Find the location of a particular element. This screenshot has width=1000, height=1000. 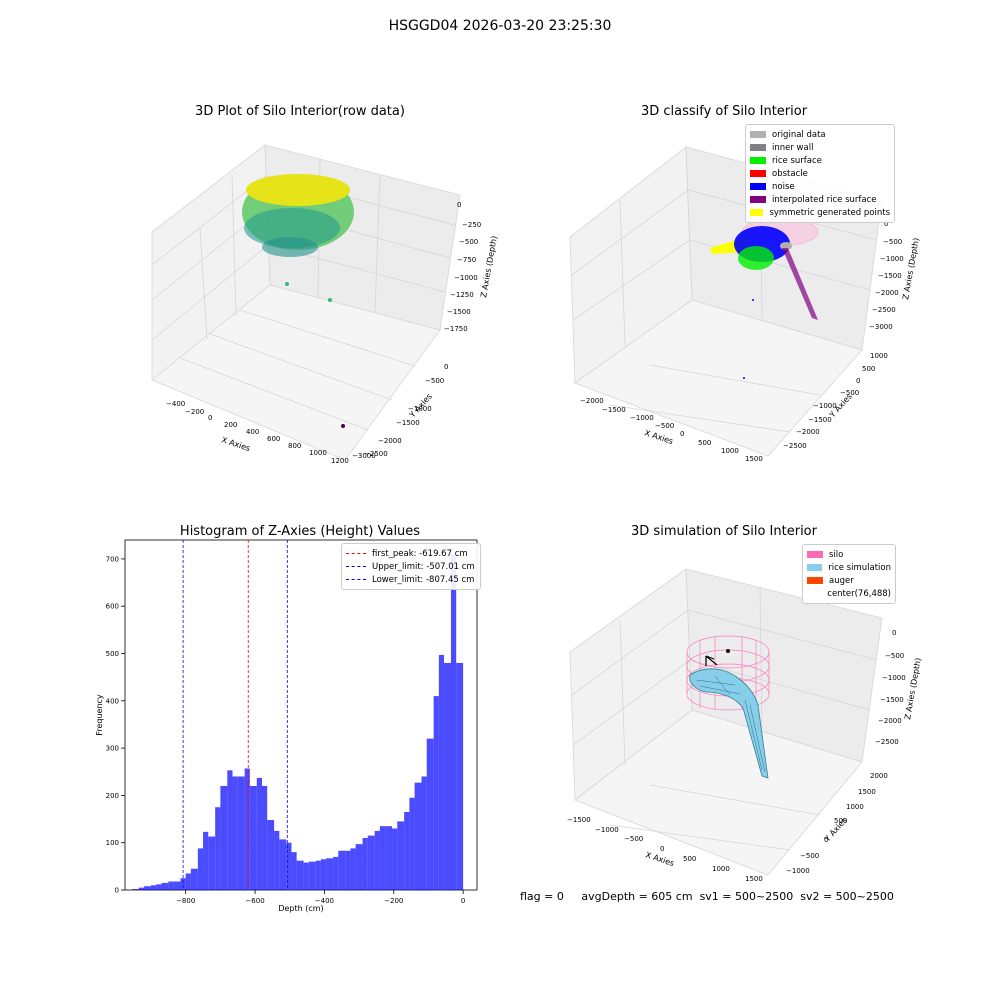

histogram-y-tick-label: 400 is located at coordinates (112, 701).